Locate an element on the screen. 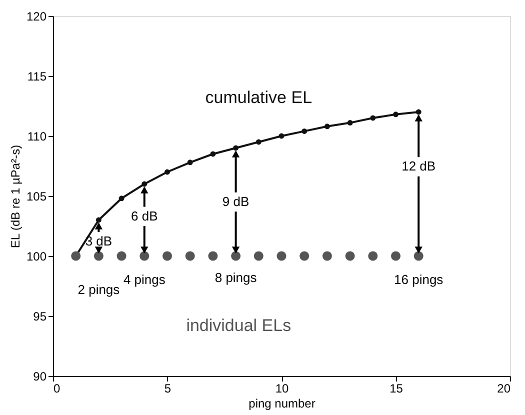 The image size is (525, 415). x-tick-label: 0 is located at coordinates (57, 389).